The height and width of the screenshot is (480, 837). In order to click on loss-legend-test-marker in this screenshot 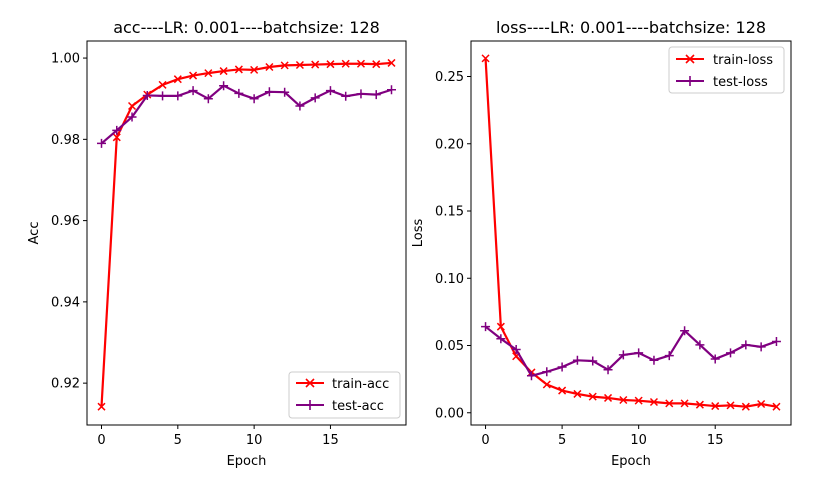, I will do `click(690, 81)`.